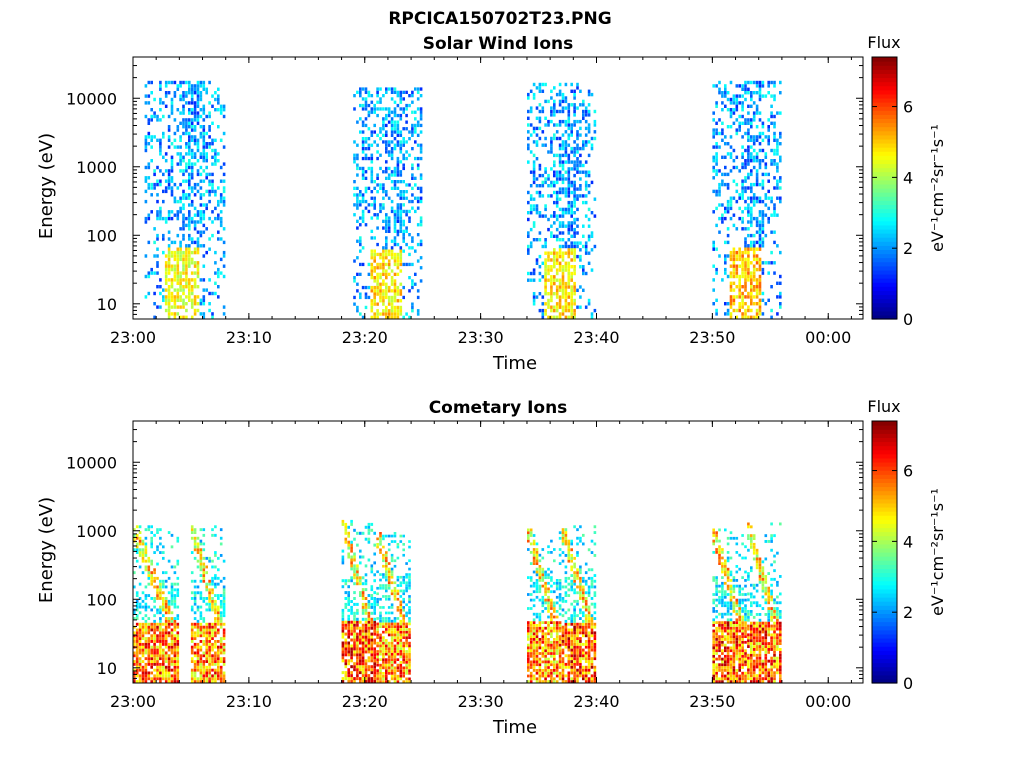 Image resolution: width=1024 pixels, height=768 pixels. What do you see at coordinates (596, 337) in the screenshot?
I see `x-tick-label: 23:40` at bounding box center [596, 337].